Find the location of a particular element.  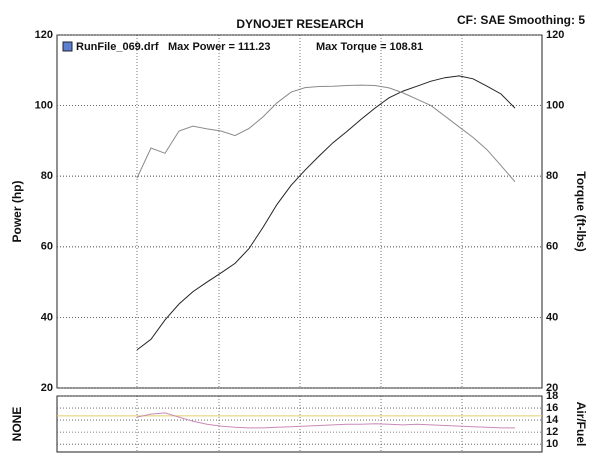

y-tick-label: 20 is located at coordinates (47, 388).